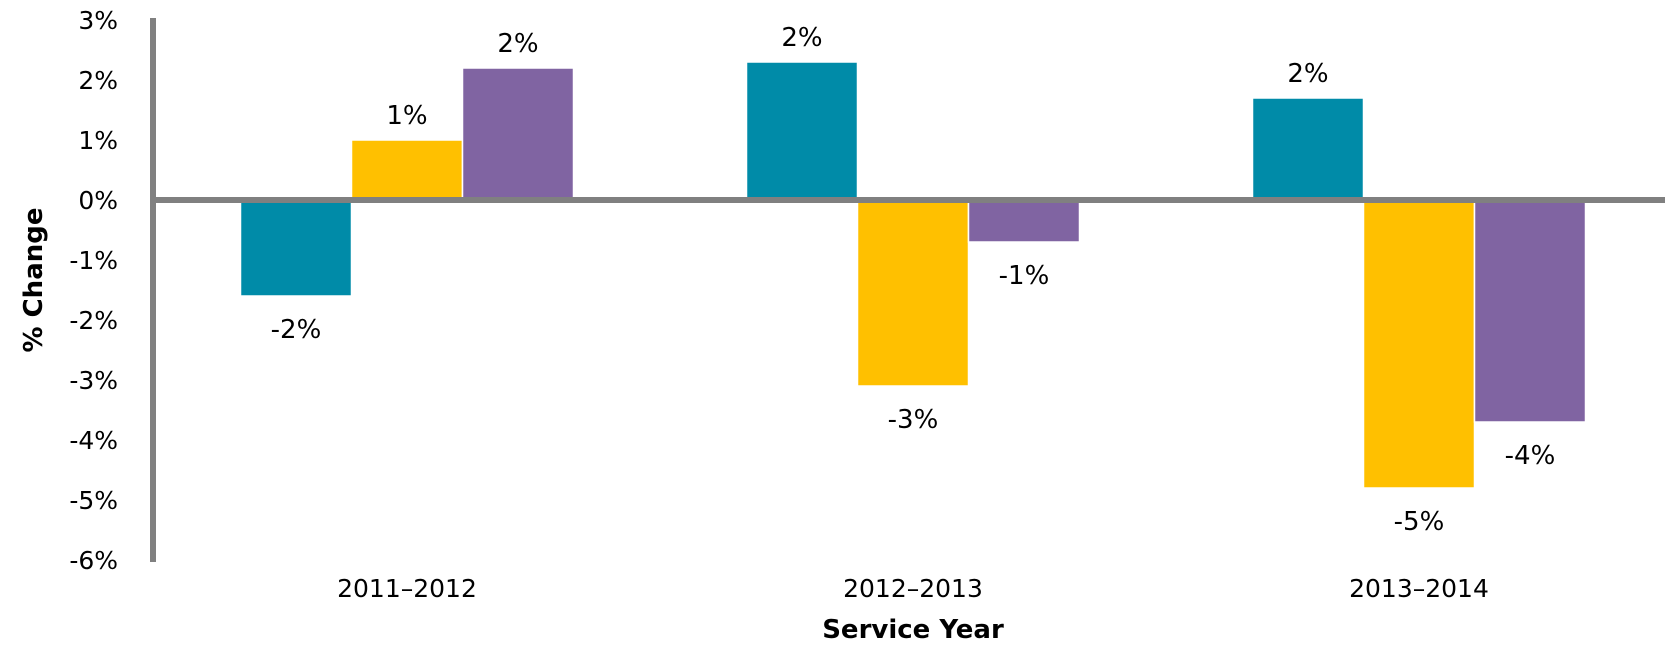  Describe the element at coordinates (296, 330) in the screenshot. I see `data-label: -2%` at that location.